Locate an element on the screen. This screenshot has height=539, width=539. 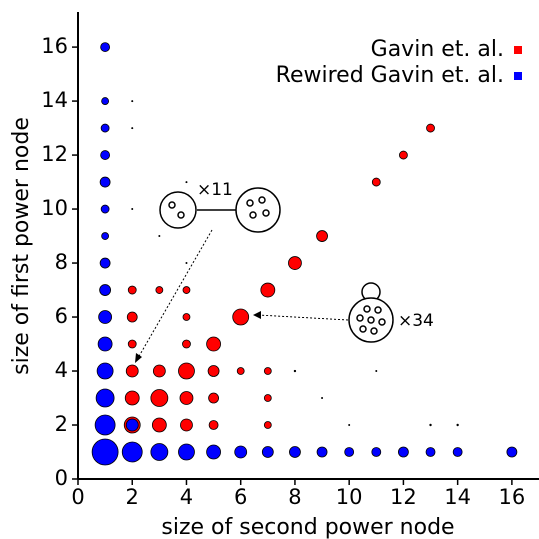
x-tick-label: 14 is located at coordinates (457, 497).